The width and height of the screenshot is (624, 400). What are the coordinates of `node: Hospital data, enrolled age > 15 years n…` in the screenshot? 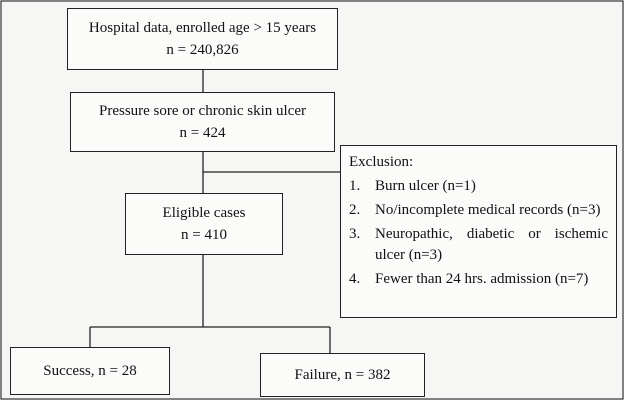 It's located at (202, 39).